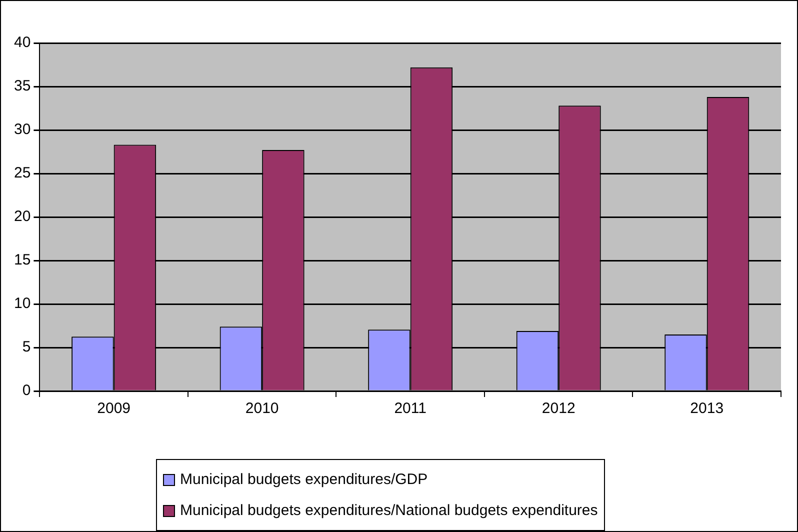 This screenshot has width=798, height=532. Describe the element at coordinates (389, 510) in the screenshot. I see `legend-label: Municipal budgets expenditures/National budgets expenditures` at that location.